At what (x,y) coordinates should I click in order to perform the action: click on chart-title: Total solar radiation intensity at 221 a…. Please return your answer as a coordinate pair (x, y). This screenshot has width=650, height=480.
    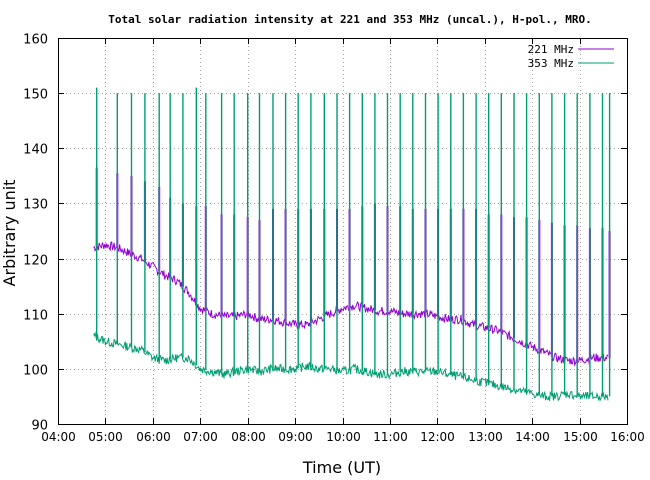
    Looking at the image, I should click on (349, 19).